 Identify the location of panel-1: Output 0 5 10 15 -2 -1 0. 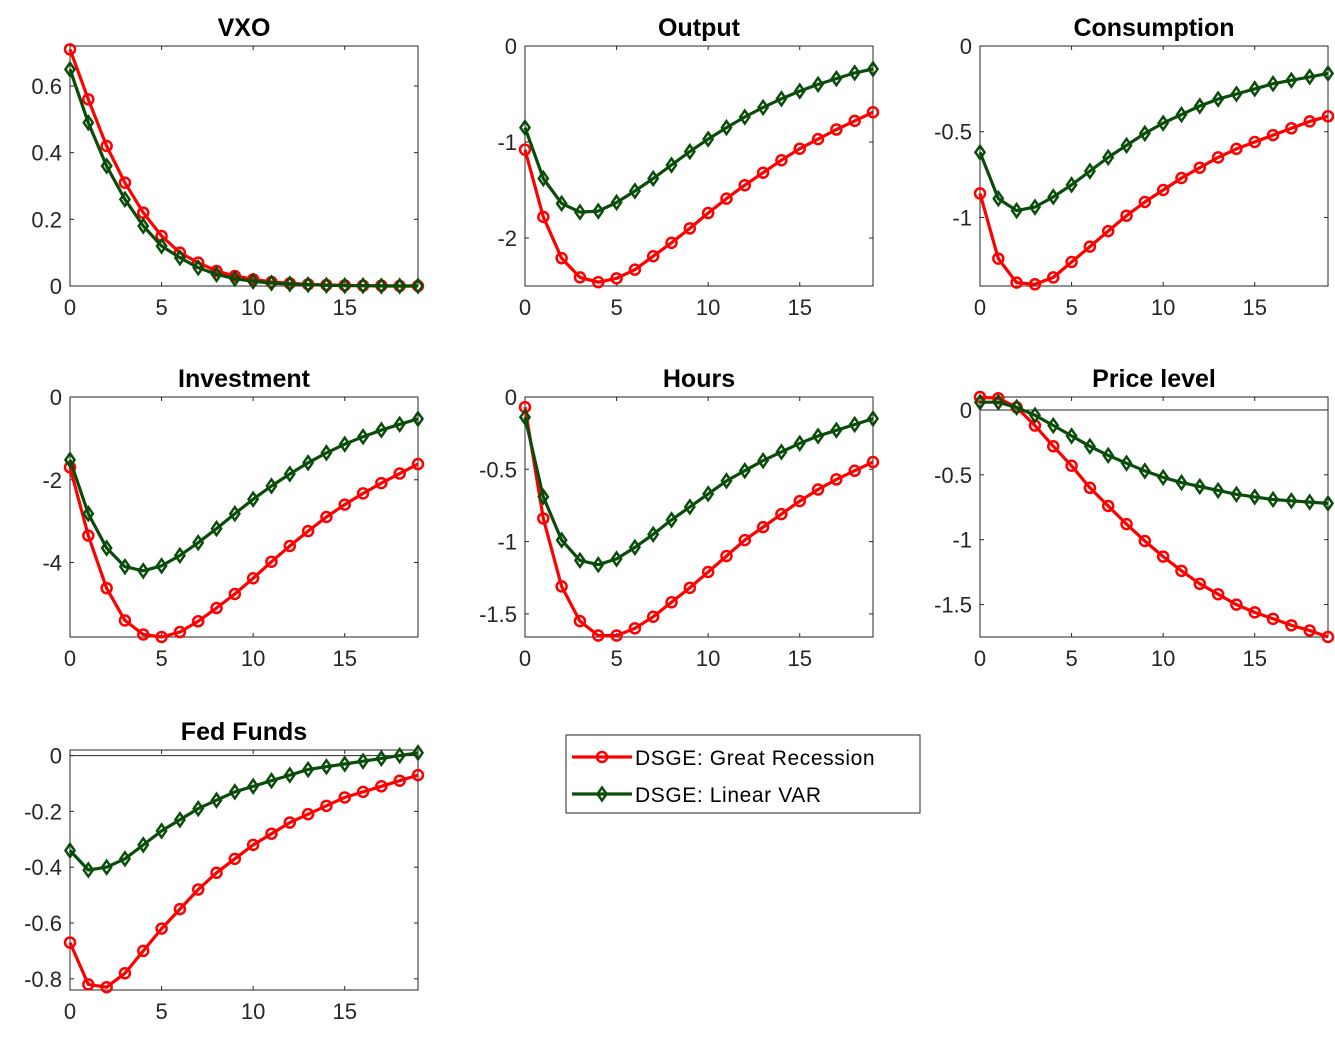
(688, 167).